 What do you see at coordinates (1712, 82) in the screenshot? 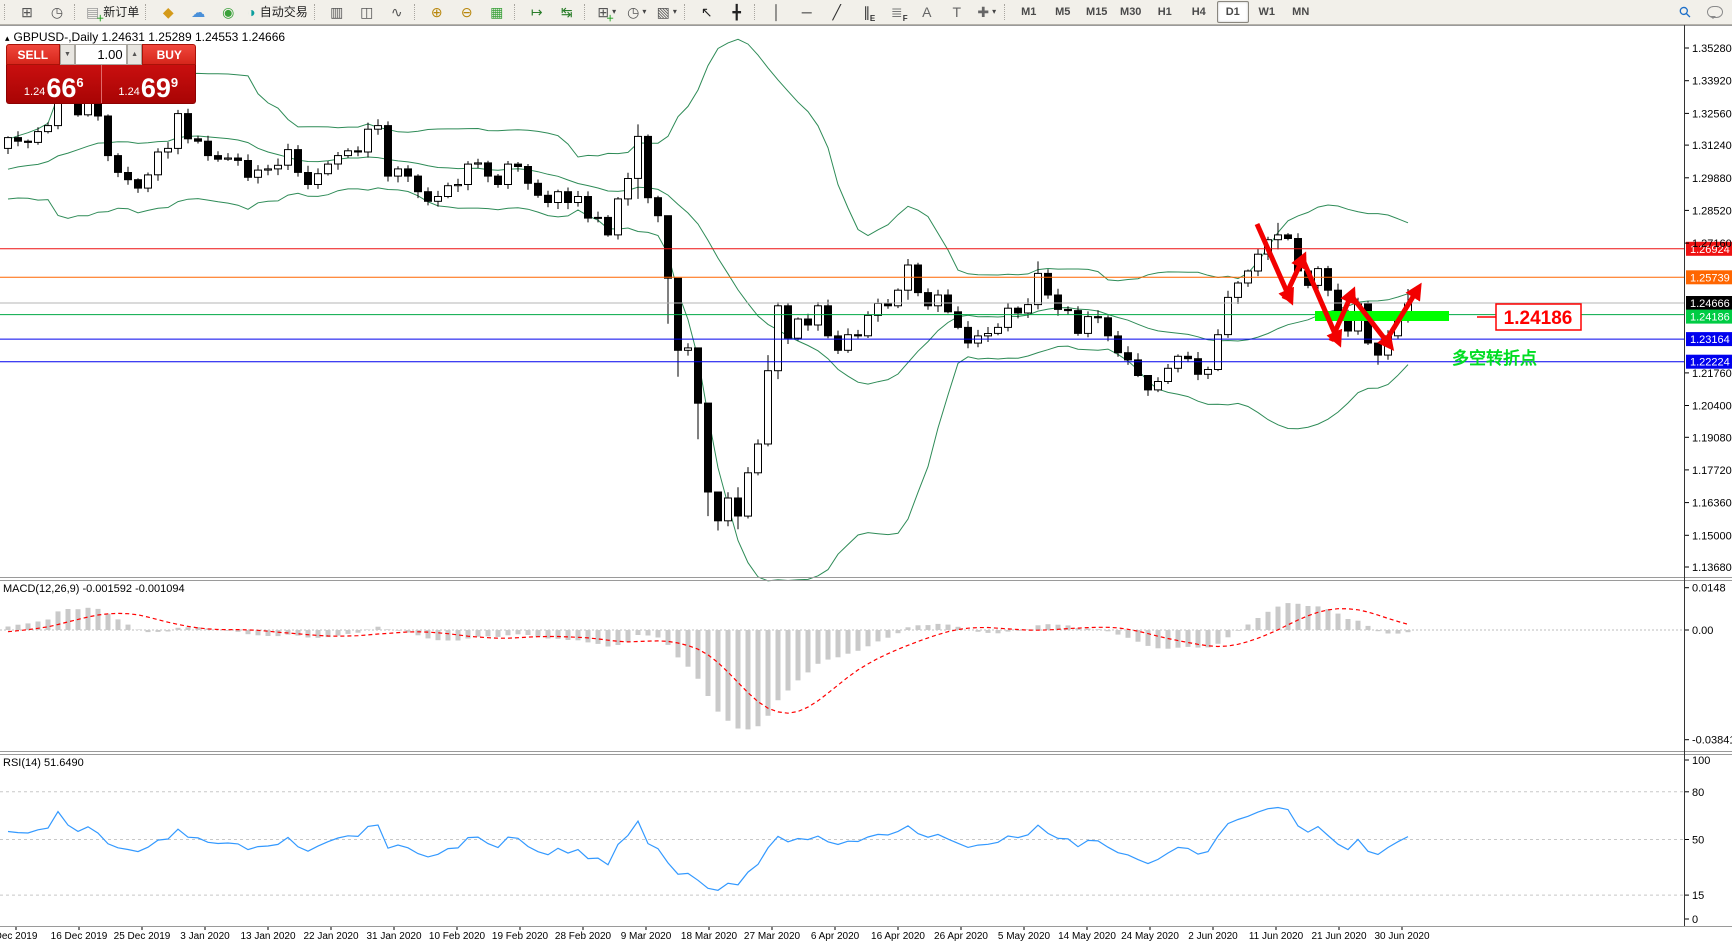
I see `price-axis-label: 1.33920` at bounding box center [1712, 82].